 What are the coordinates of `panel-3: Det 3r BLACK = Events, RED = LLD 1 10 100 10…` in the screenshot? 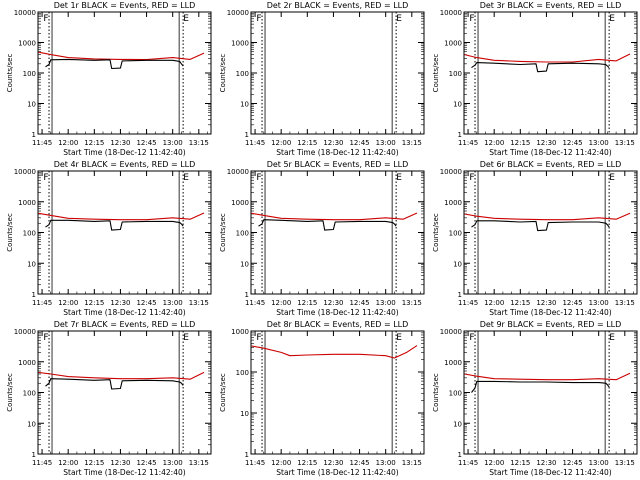 It's located at (535, 79).